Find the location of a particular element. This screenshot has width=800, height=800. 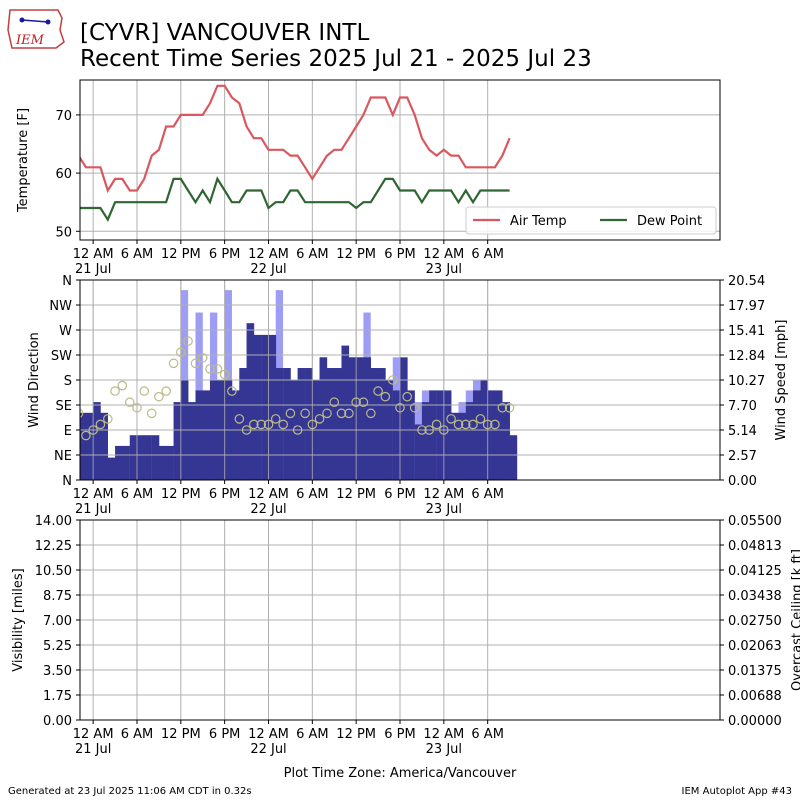

legend: Air Temp Dew Point is located at coordinates (591, 220).